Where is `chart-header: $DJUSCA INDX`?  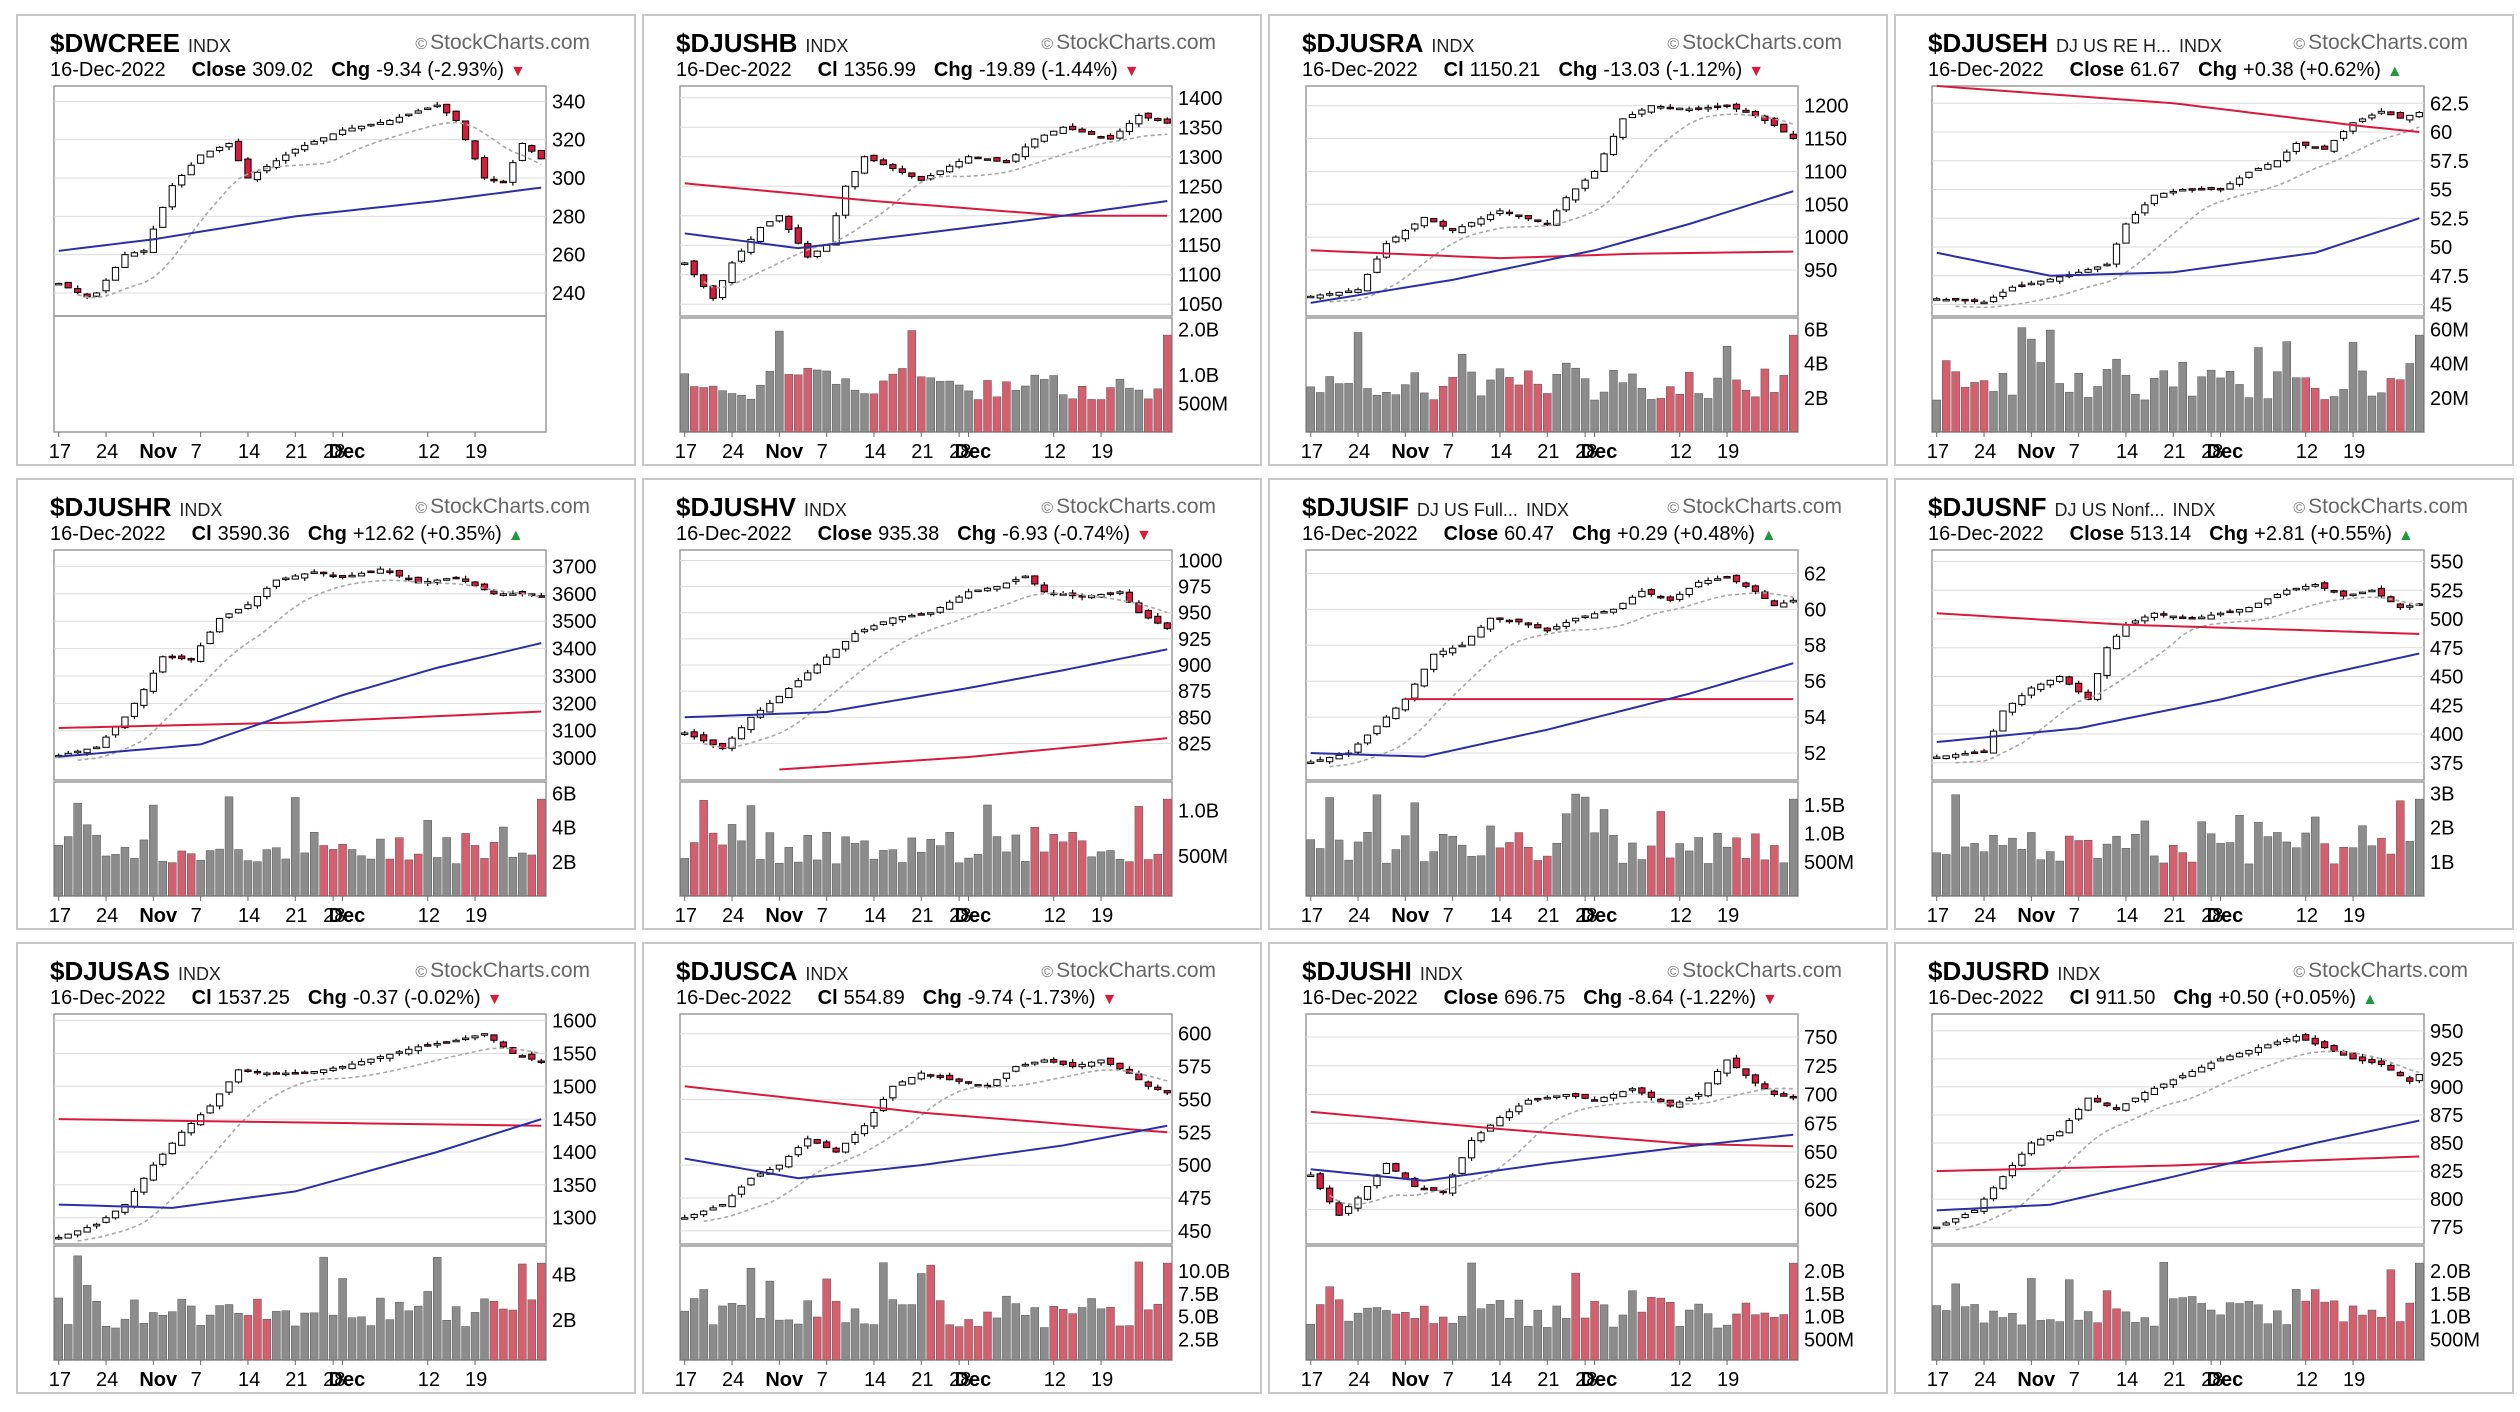 chart-header: $DJUSCA INDX is located at coordinates (963, 971).